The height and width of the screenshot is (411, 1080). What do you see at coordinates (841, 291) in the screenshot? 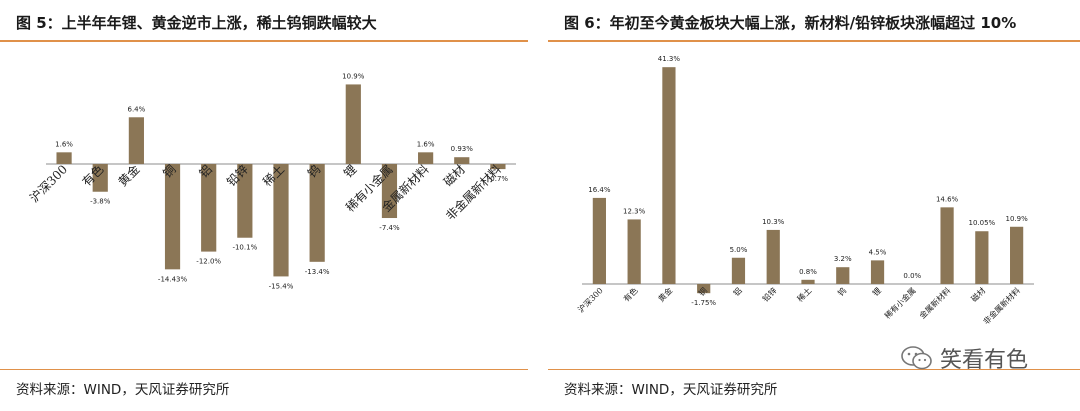
I see `category-tick-label: 钨` at bounding box center [841, 291].